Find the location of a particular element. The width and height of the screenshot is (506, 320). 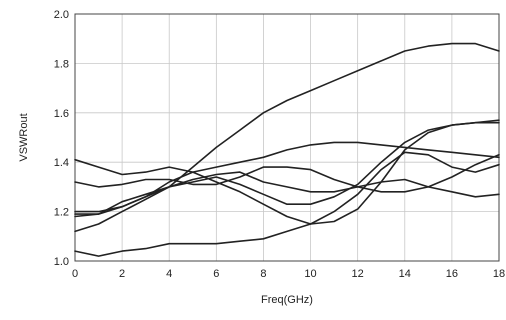

x-axis-title: Freq(GHz) is located at coordinates (287, 300).